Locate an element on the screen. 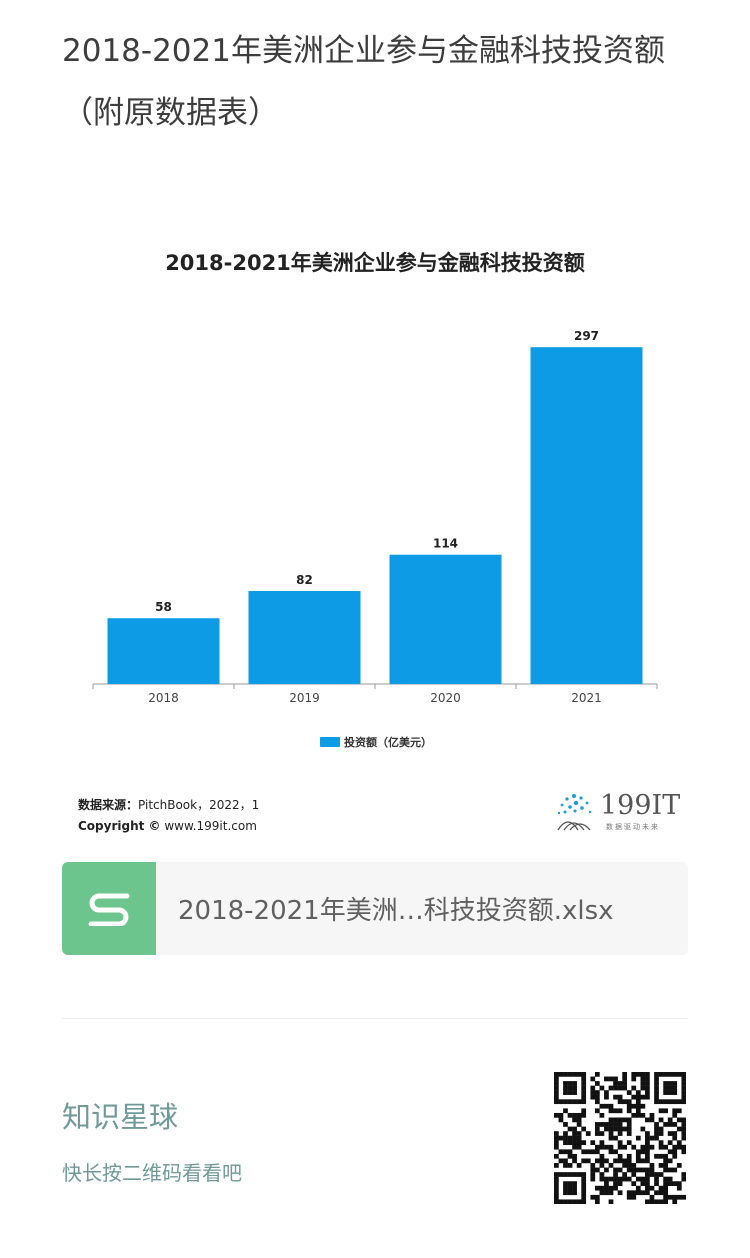 The height and width of the screenshot is (1258, 750). bar-2020 is located at coordinates (445, 619).